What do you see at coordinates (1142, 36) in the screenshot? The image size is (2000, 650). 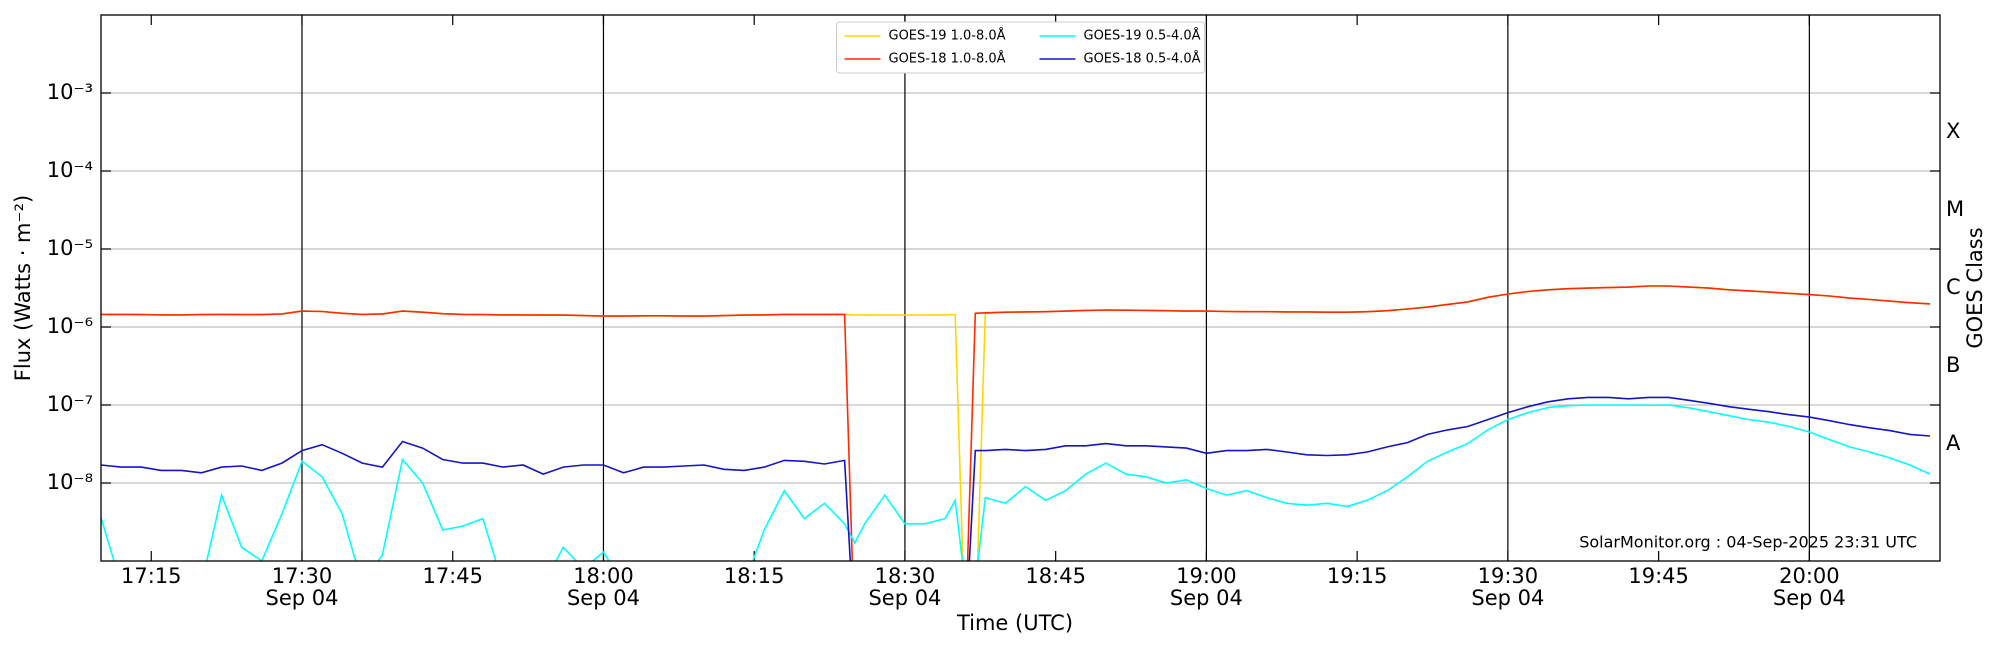 I see `legend-label: GOES-19 0.5-4.0Å` at bounding box center [1142, 36].